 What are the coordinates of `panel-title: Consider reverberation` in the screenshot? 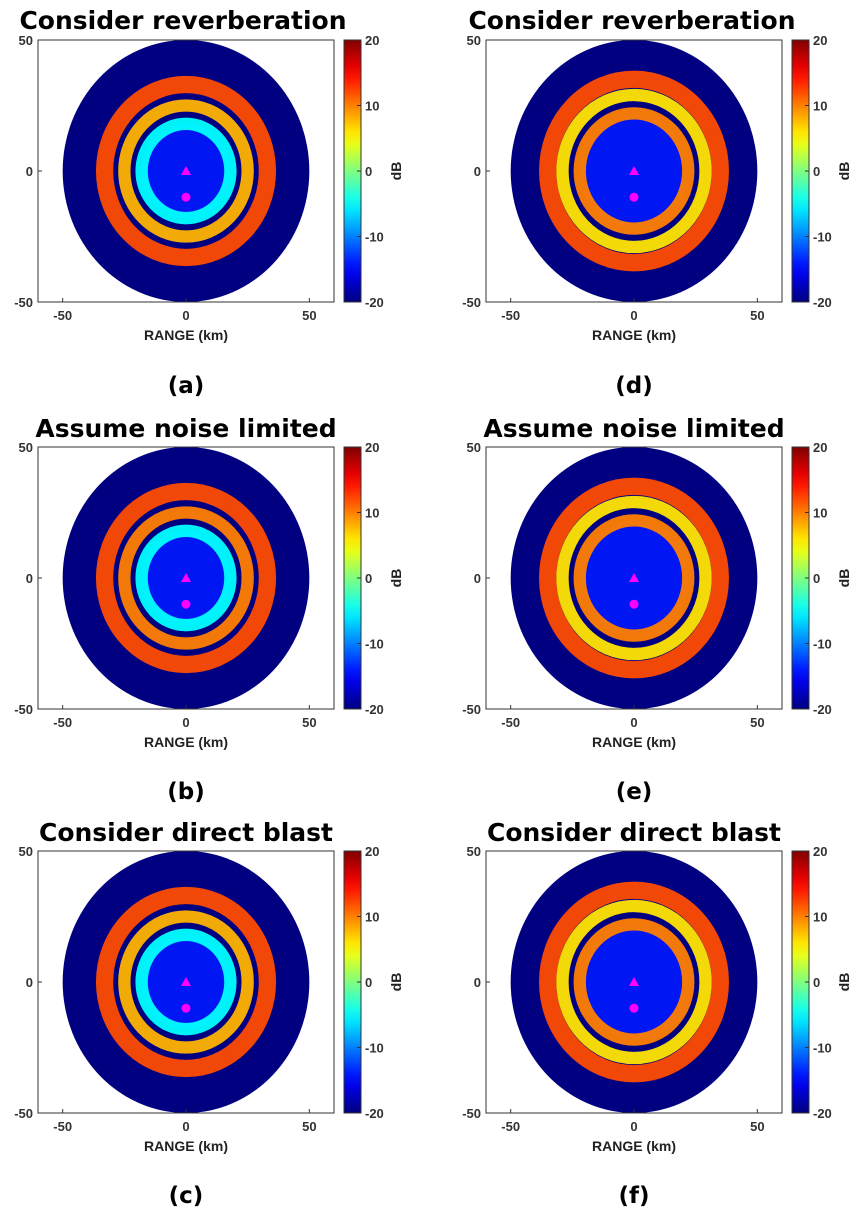 It's located at (182, 20).